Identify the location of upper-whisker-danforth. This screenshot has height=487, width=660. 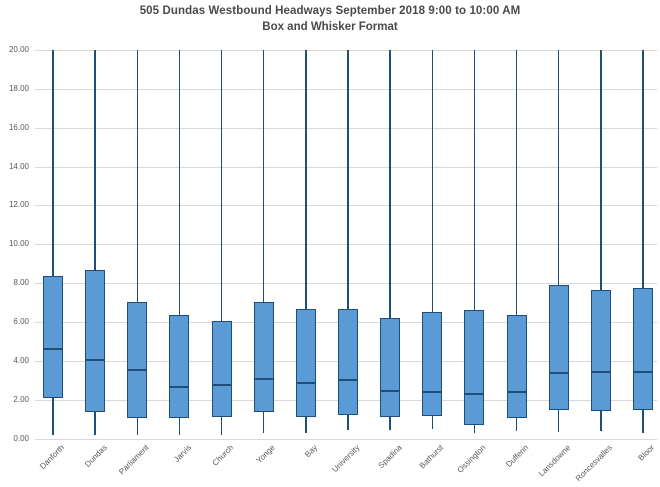
(53, 163).